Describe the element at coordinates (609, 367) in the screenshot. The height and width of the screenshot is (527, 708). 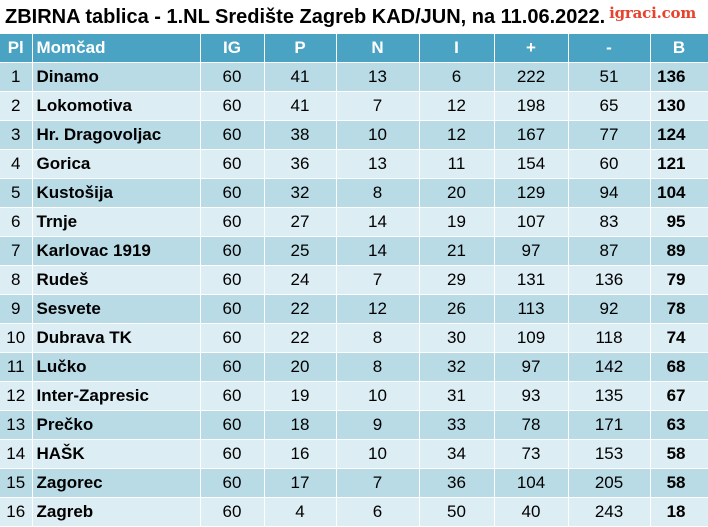
I see `cell-minus: 142` at that location.